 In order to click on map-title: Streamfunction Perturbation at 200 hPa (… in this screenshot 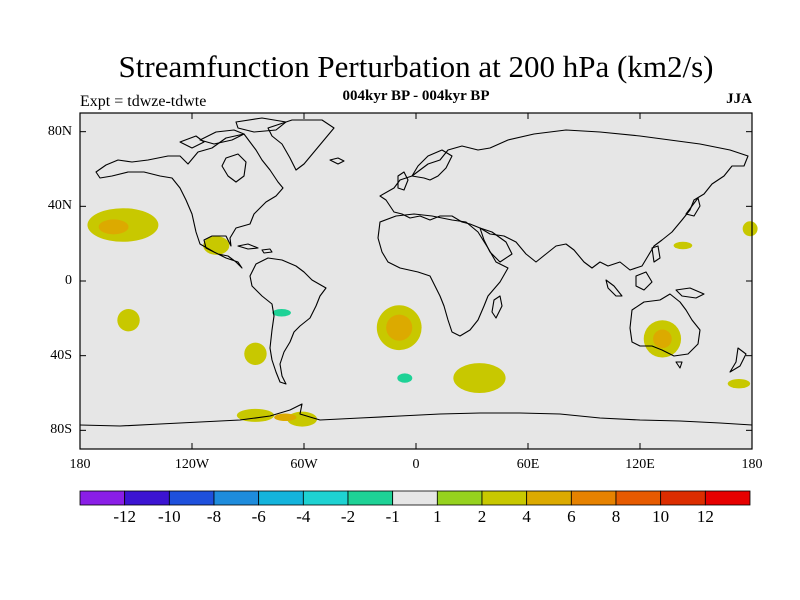, I will do `click(416, 66)`.